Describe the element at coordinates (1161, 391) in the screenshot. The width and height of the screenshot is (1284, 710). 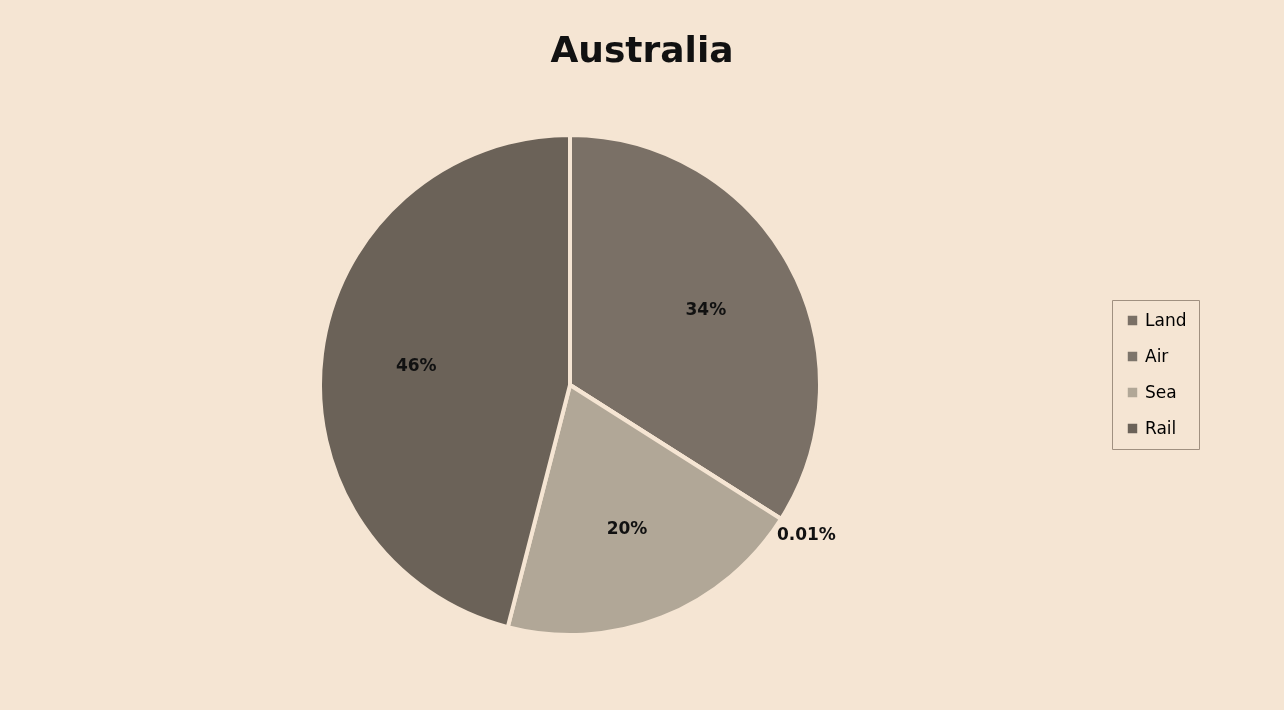
I see `legend-label: Sea` at that location.